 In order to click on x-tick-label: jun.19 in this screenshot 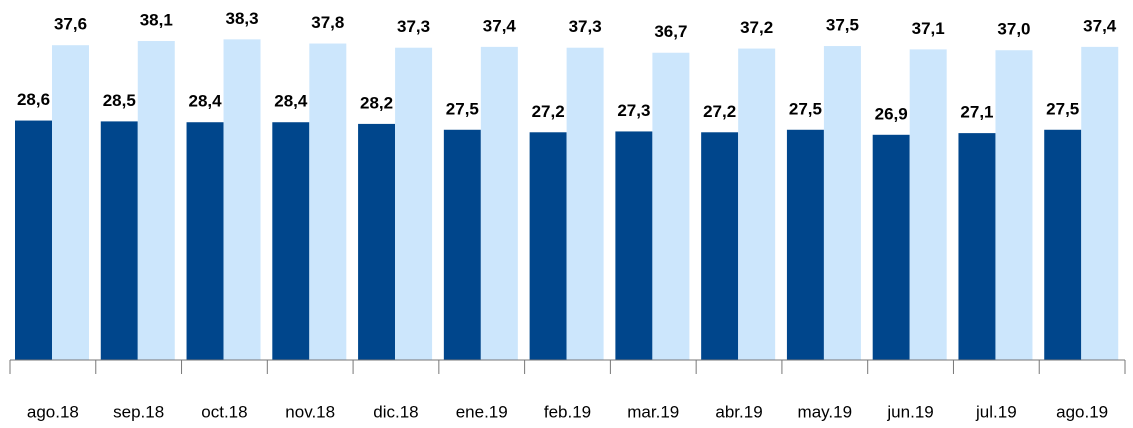, I will do `click(909, 411)`.